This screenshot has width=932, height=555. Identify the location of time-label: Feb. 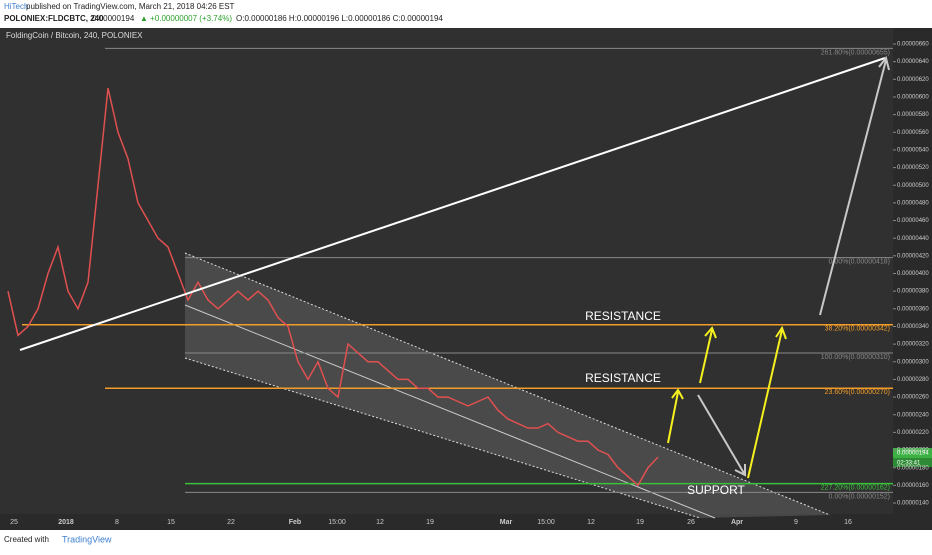
(295, 522).